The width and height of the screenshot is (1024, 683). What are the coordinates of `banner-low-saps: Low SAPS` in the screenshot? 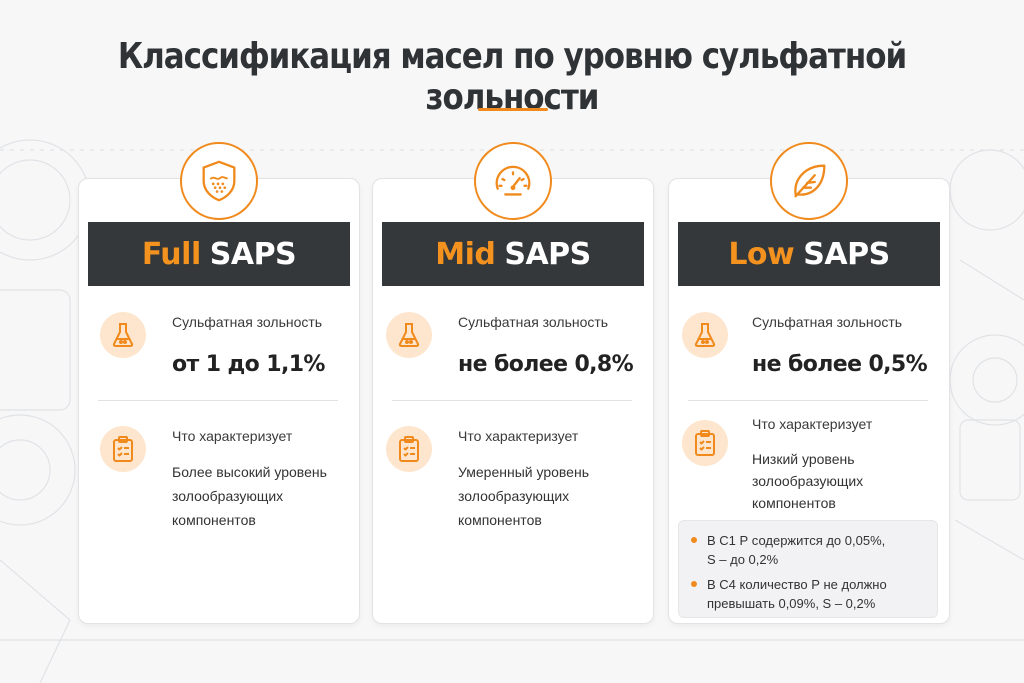 It's located at (809, 254).